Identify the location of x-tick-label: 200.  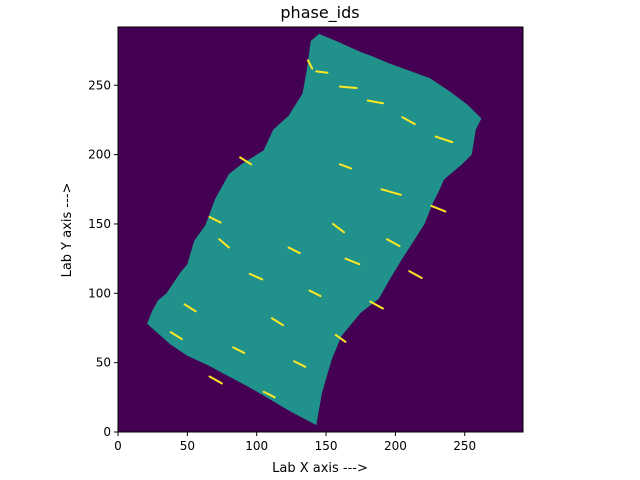
(395, 446).